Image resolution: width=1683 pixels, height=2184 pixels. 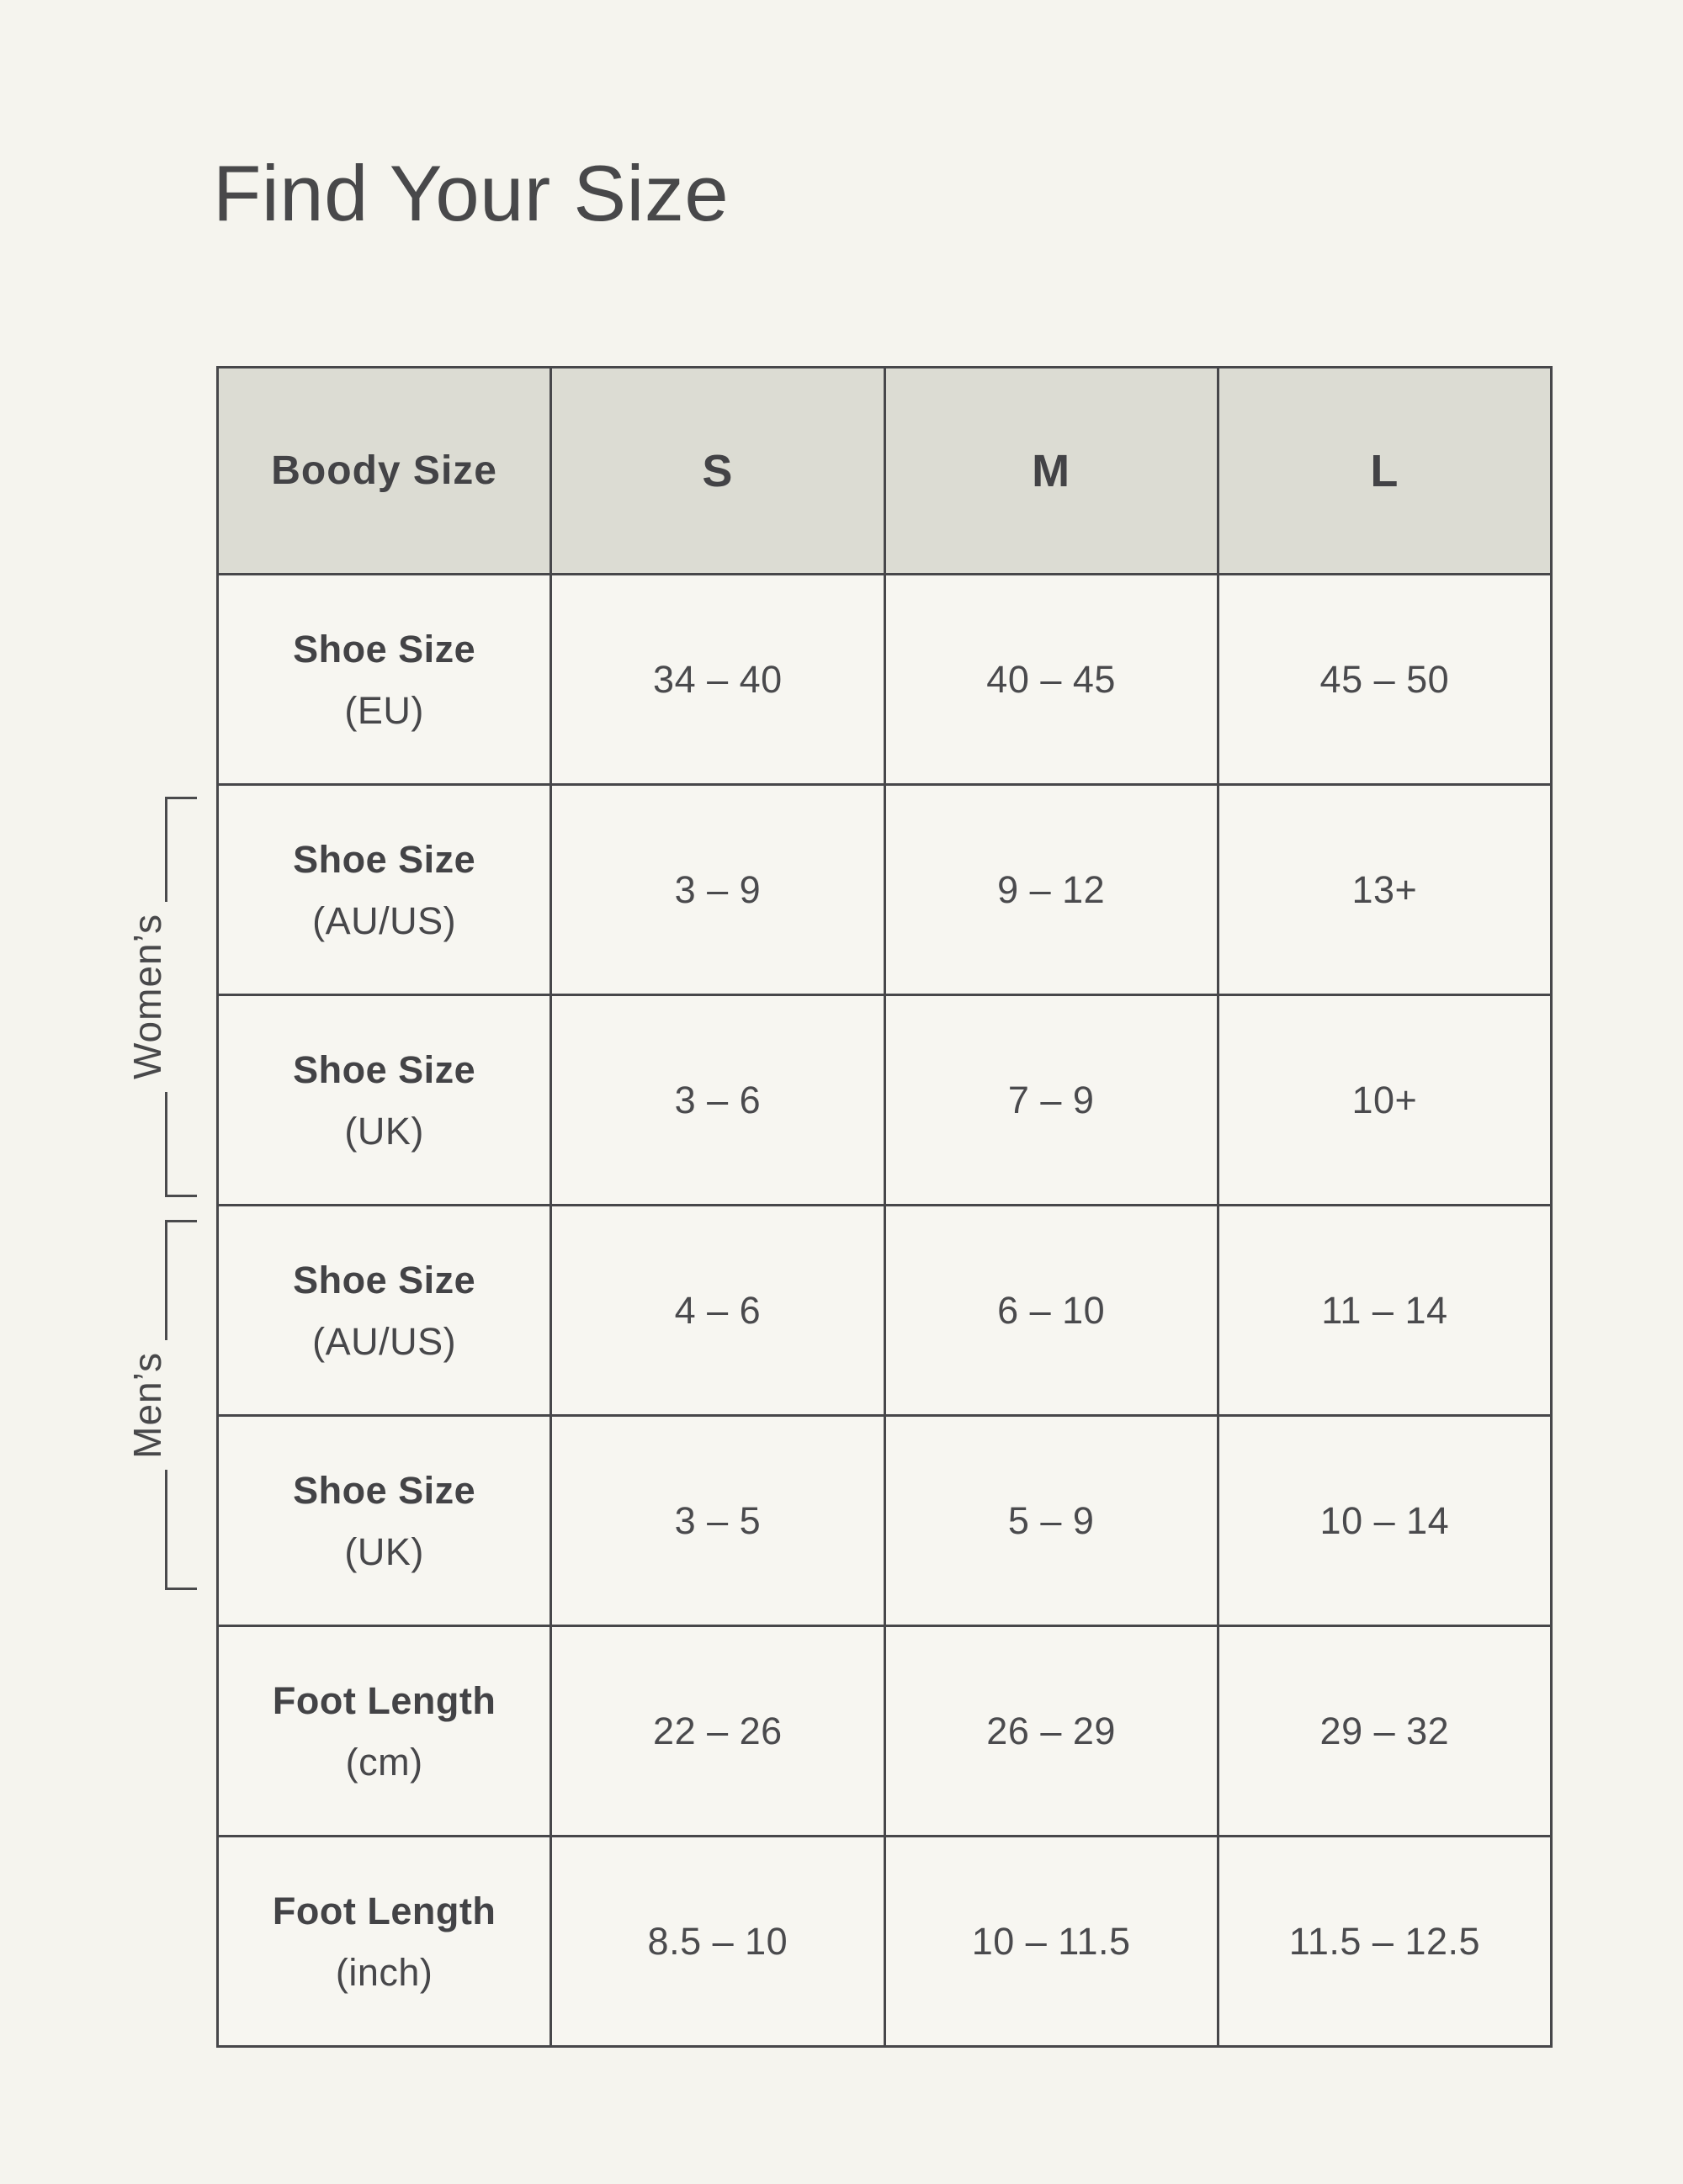 I want to click on cell-l: 45 – 50, so click(x=1384, y=680).